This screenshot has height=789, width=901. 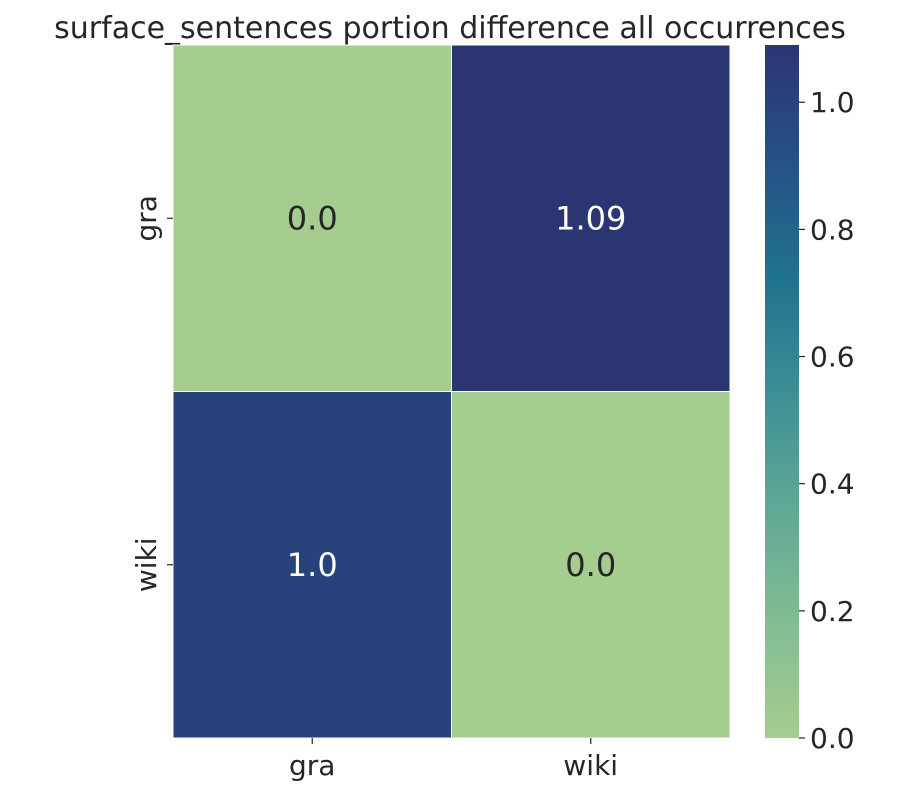 What do you see at coordinates (832, 738) in the screenshot?
I see `colorbar-tick-label: 0.0` at bounding box center [832, 738].